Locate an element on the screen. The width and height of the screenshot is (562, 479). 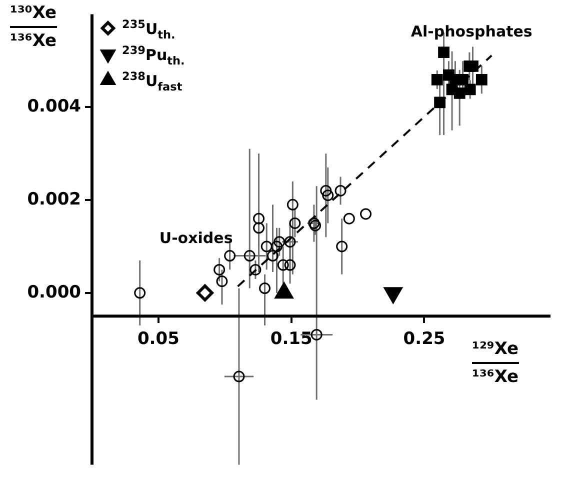
series-label: Al-phosphates is located at coordinates (471, 31).